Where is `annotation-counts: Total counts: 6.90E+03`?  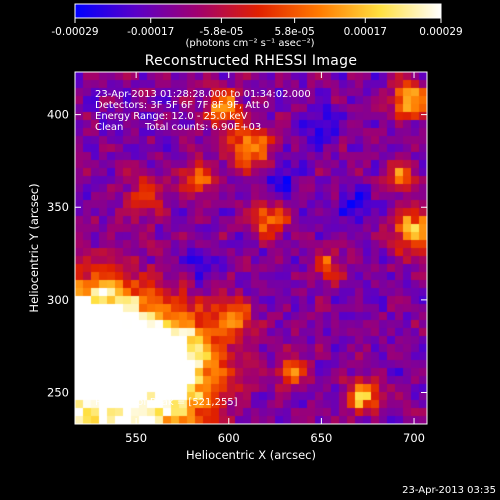 annotation-counts: Total counts: 6.90E+03 is located at coordinates (203, 127).